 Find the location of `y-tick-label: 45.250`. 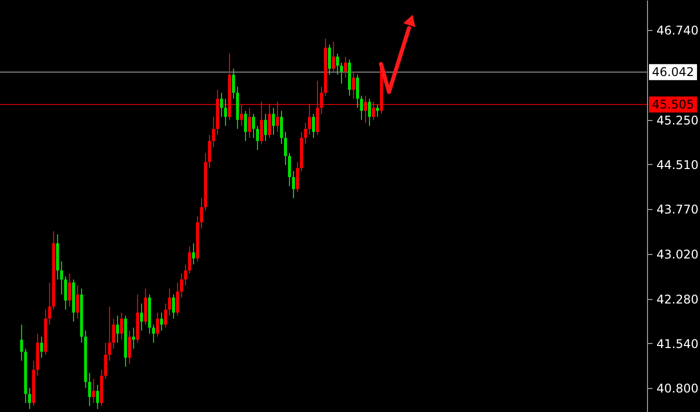

y-tick-label: 45.250 is located at coordinates (677, 120).